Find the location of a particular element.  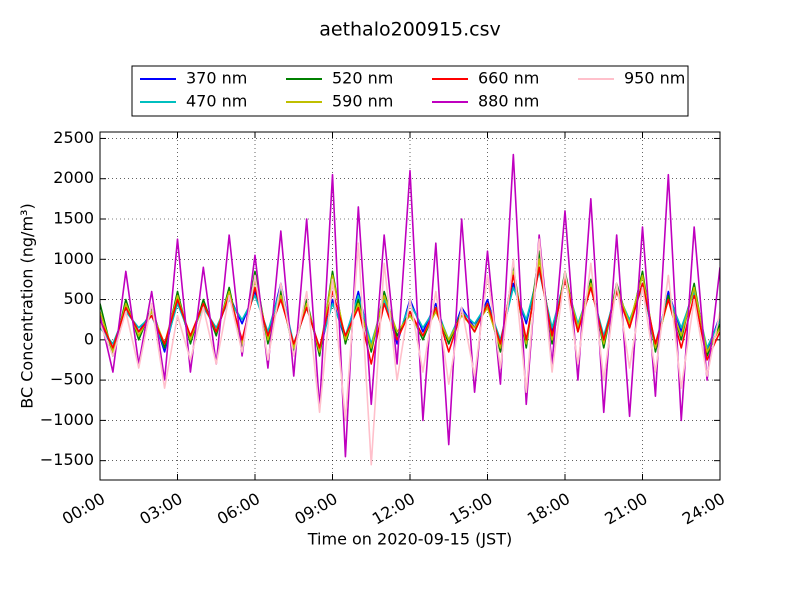

chart-title: aethalo200915.csv is located at coordinates (410, 30).